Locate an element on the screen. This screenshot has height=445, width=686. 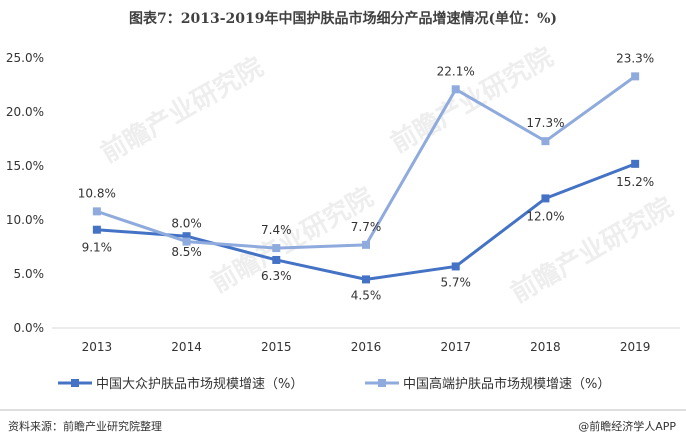
legend-label: 中国大众护肤品市场规模增速（%） is located at coordinates (199, 384).